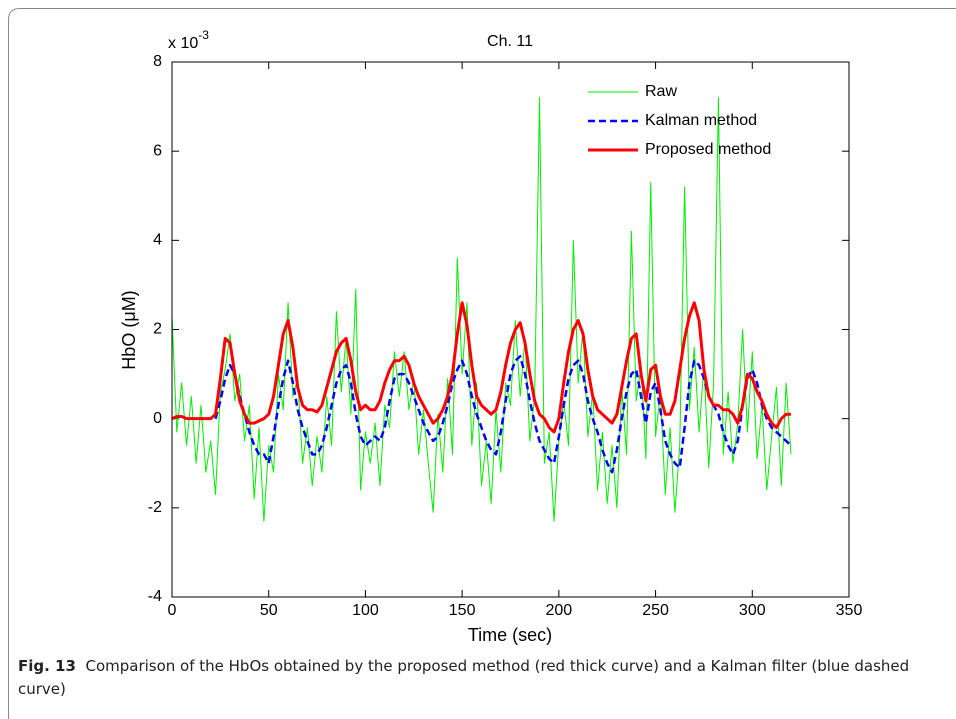 Image resolution: width=956 pixels, height=719 pixels. Describe the element at coordinates (129, 329) in the screenshot. I see `y-axis-label: HbO (μM)` at that location.